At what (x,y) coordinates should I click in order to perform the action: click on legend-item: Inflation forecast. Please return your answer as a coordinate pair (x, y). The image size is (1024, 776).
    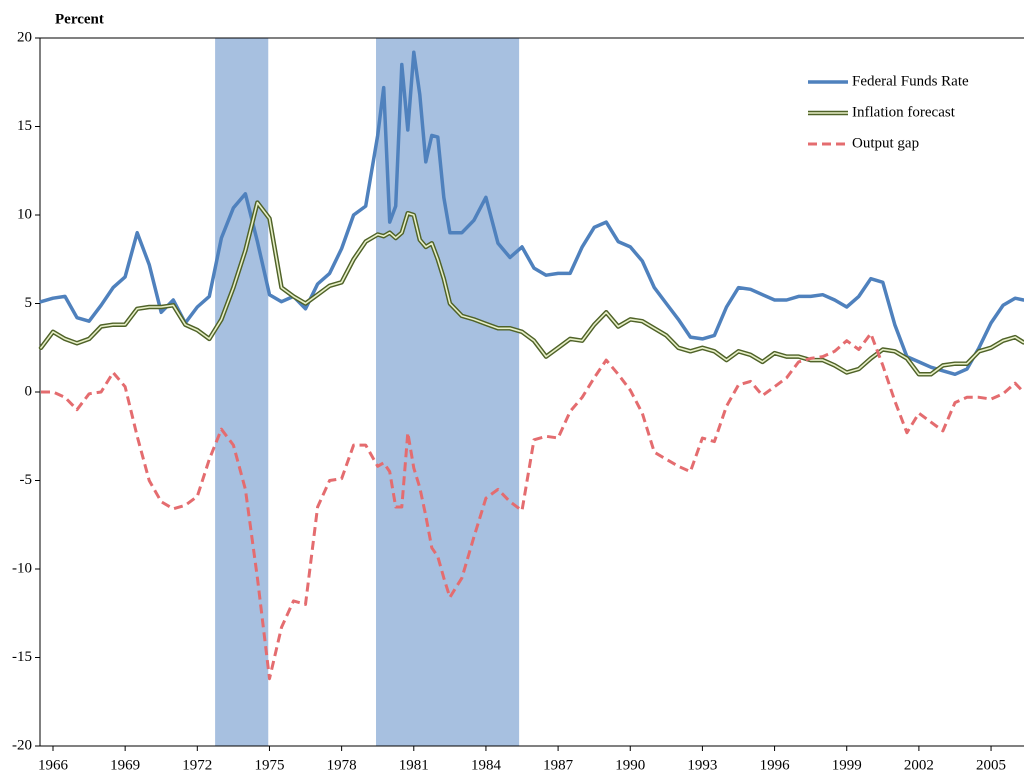
    Looking at the image, I should click on (882, 112).